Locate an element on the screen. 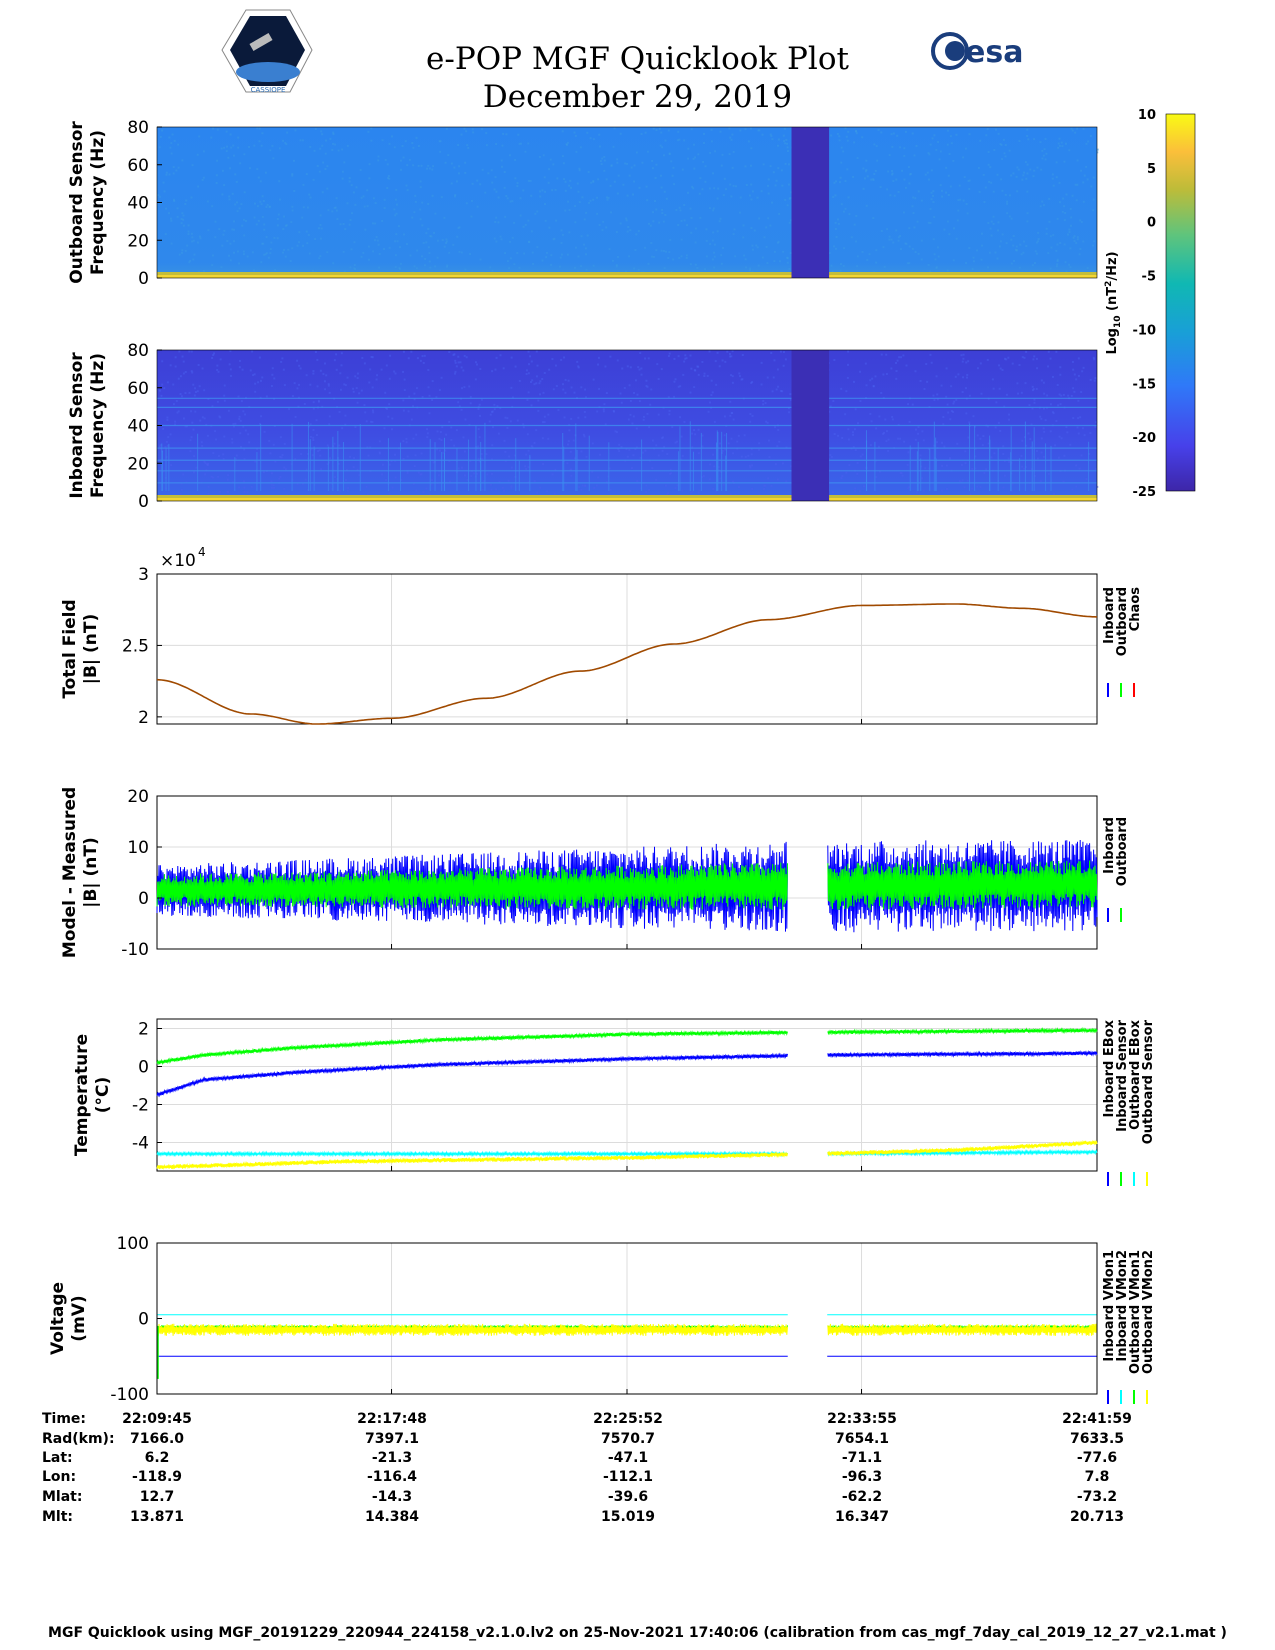 The height and width of the screenshot is (1650, 1275). colorbar-tick-label: 10 is located at coordinates (1147, 115).